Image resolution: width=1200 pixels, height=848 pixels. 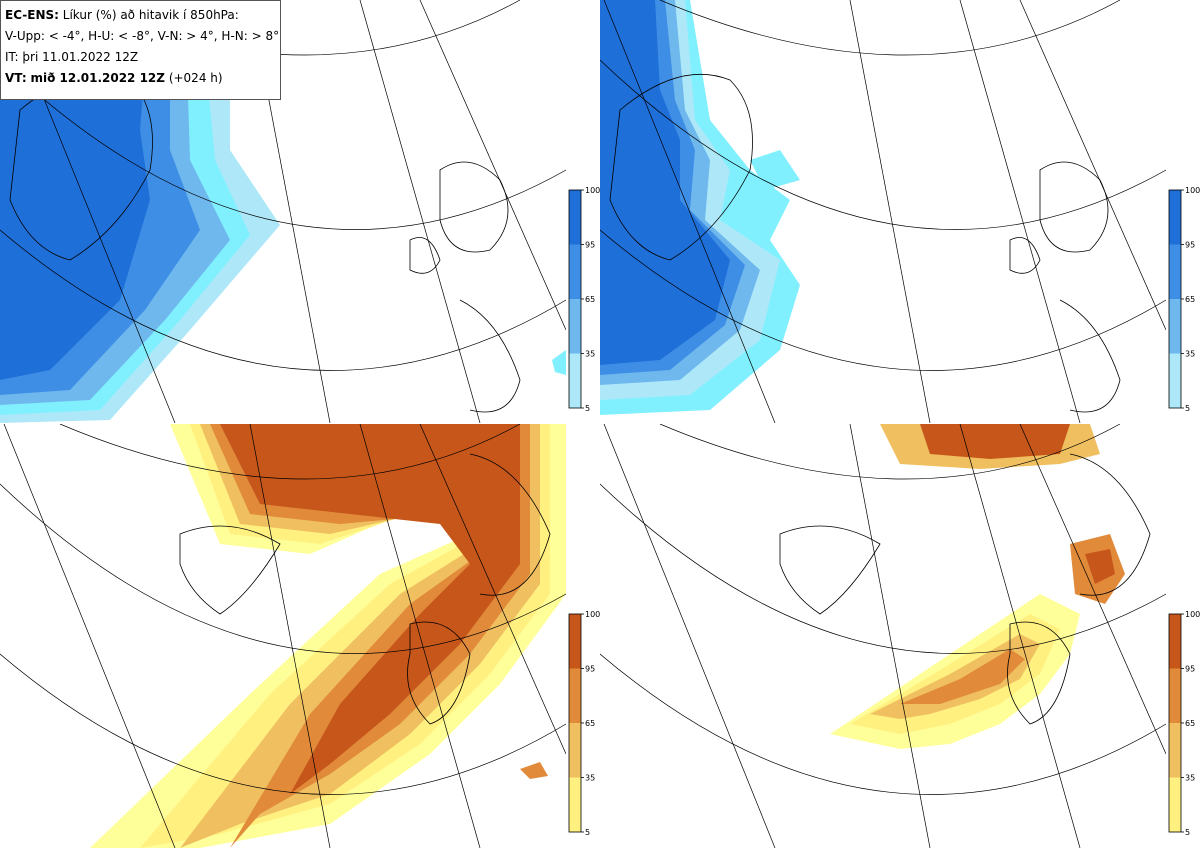 I want to click on colorbar-warm-left: 100 95 65 35 5, so click(x=584, y=723).